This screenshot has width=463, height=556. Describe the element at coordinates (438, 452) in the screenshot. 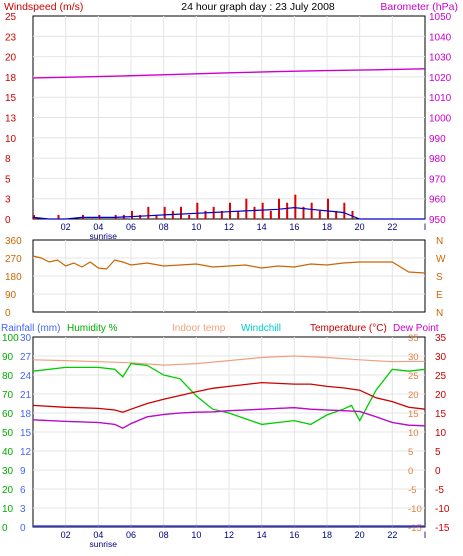

I see `temperature-tick-label: 5` at that location.